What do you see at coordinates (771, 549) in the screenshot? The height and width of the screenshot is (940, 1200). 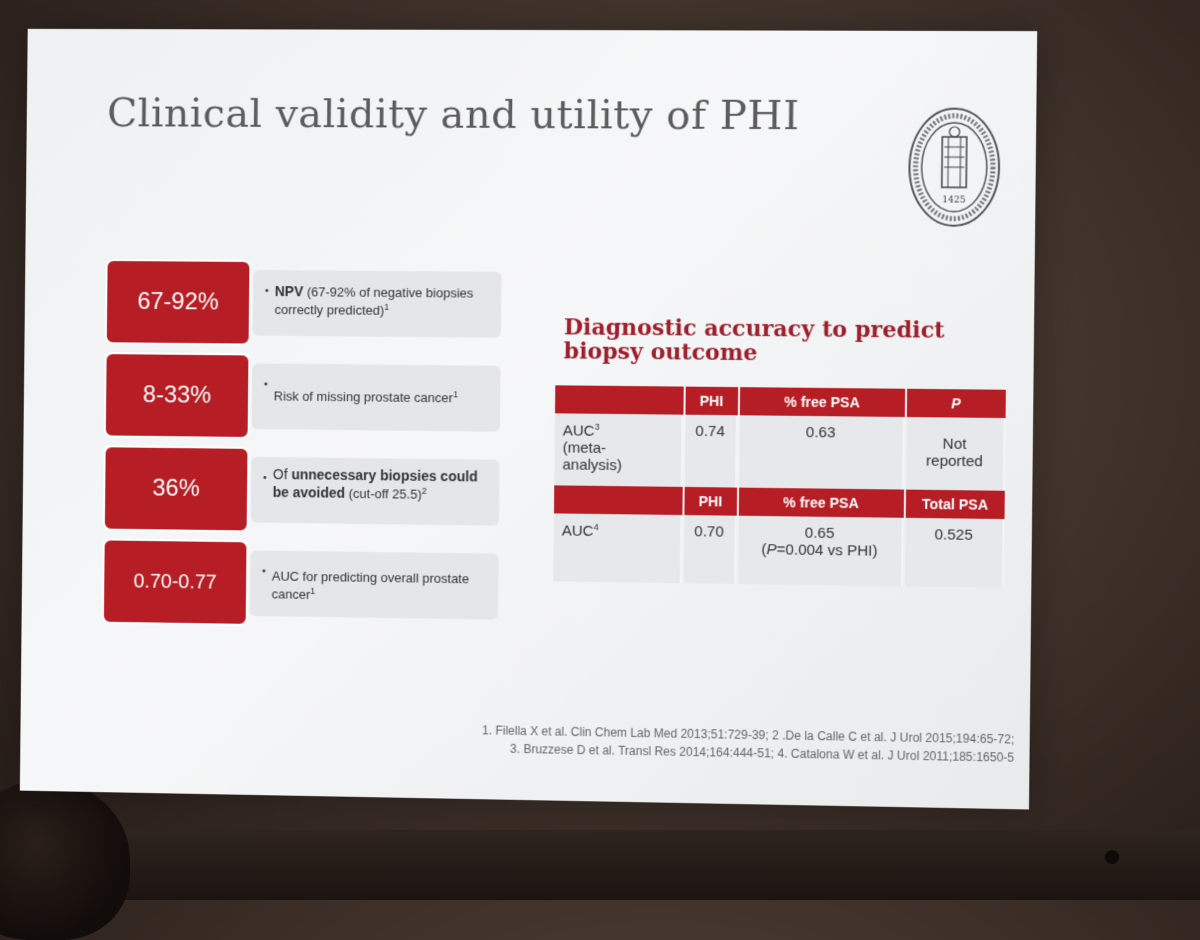 I see `p-italic: P` at bounding box center [771, 549].